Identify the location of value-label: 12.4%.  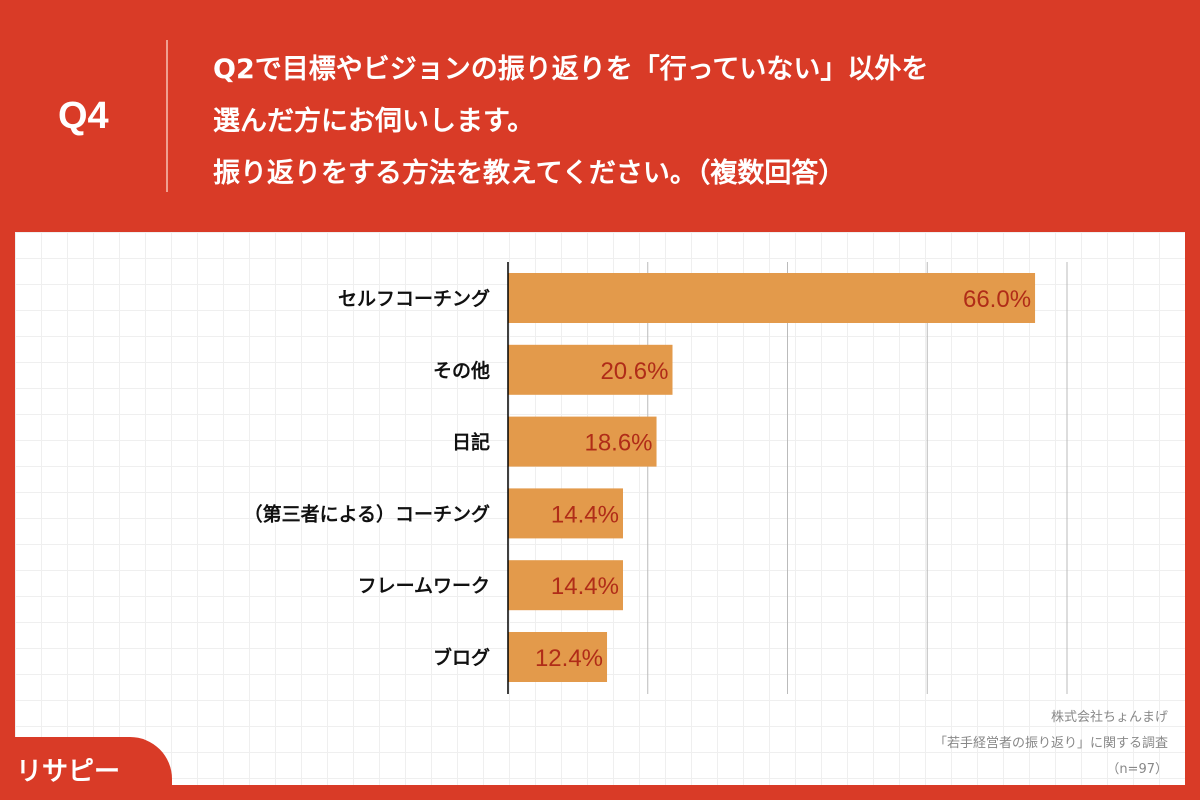
(569, 658).